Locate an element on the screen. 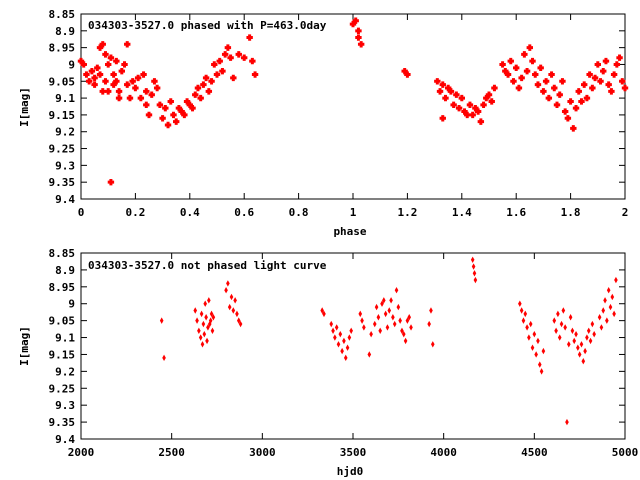  phased-x-tick-label: 0.6 is located at coordinates (244, 212).